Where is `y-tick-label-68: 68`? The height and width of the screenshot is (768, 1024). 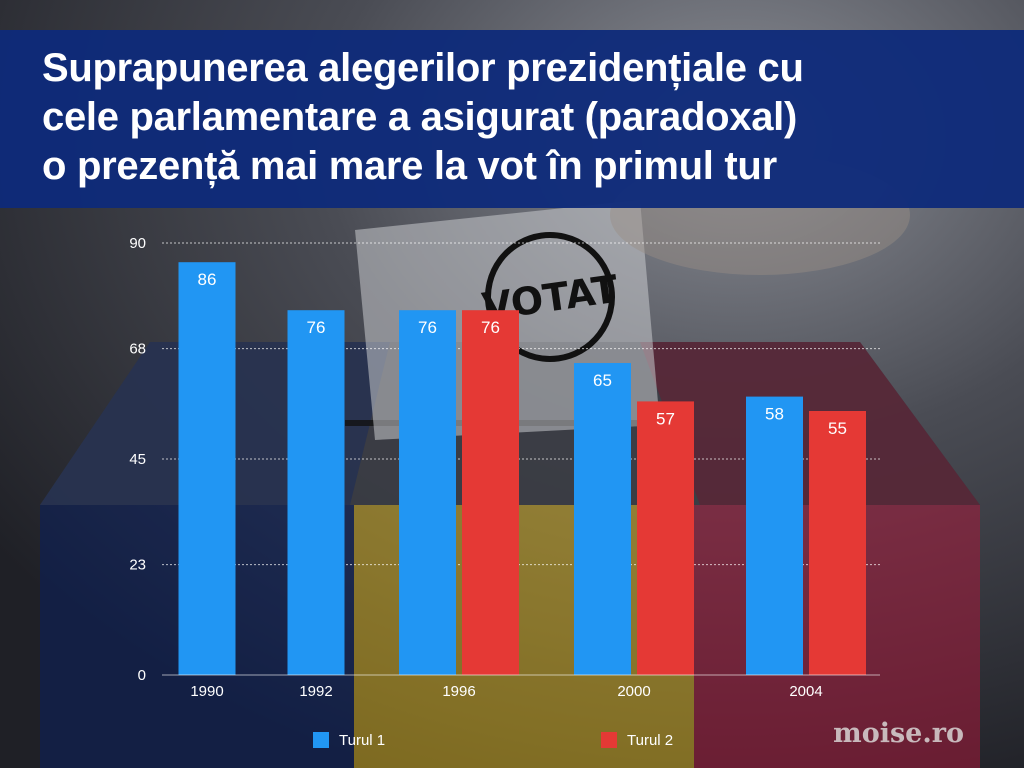
y-tick-label-68: 68 is located at coordinates (137, 349).